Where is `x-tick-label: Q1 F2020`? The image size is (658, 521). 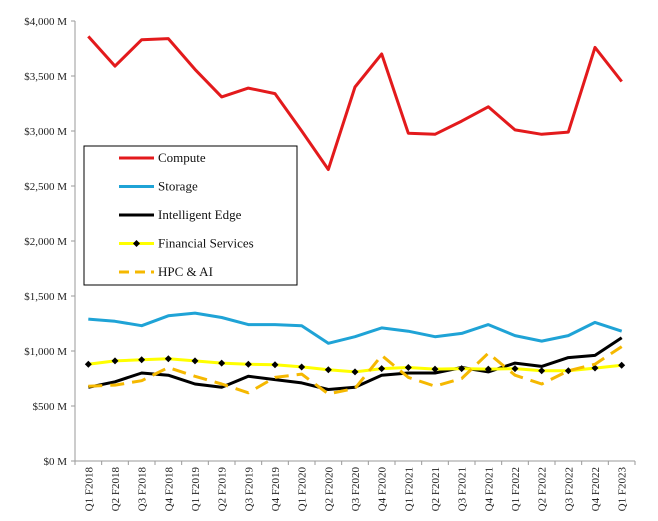
x-tick-label: Q1 F2020 is located at coordinates (303, 489).